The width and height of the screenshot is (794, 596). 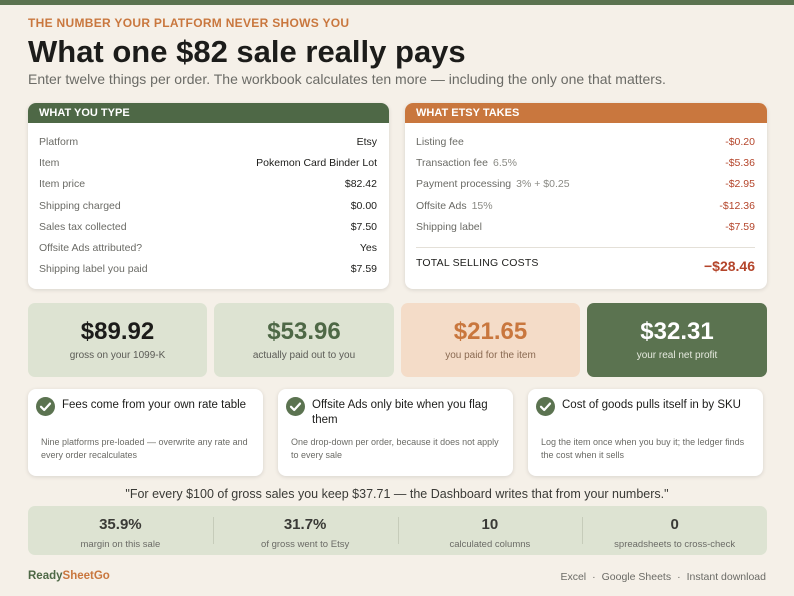 I want to click on feature-title: Fees come from your own rate table, so click(x=154, y=405).